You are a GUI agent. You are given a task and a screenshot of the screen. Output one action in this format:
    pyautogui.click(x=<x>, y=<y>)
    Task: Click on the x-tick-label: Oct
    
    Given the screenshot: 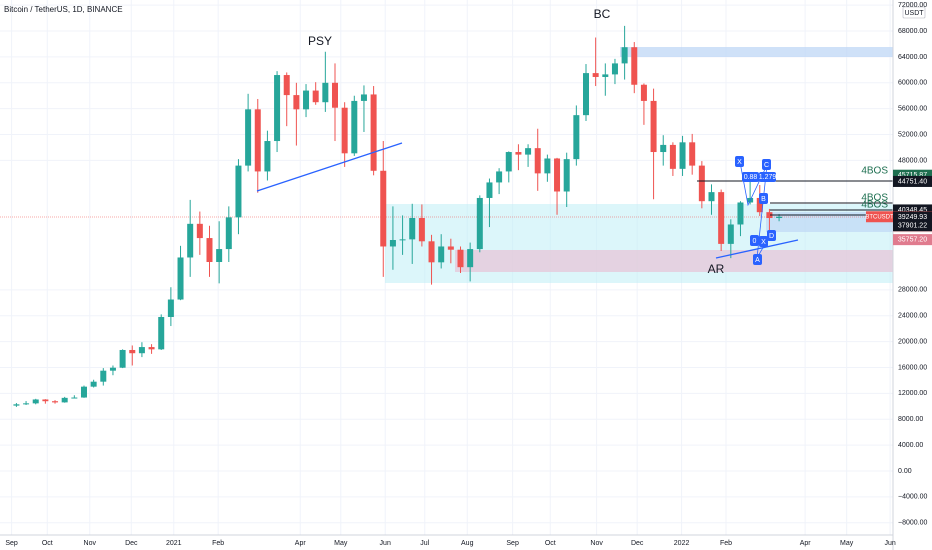 What is the action you would take?
    pyautogui.click(x=47, y=543)
    